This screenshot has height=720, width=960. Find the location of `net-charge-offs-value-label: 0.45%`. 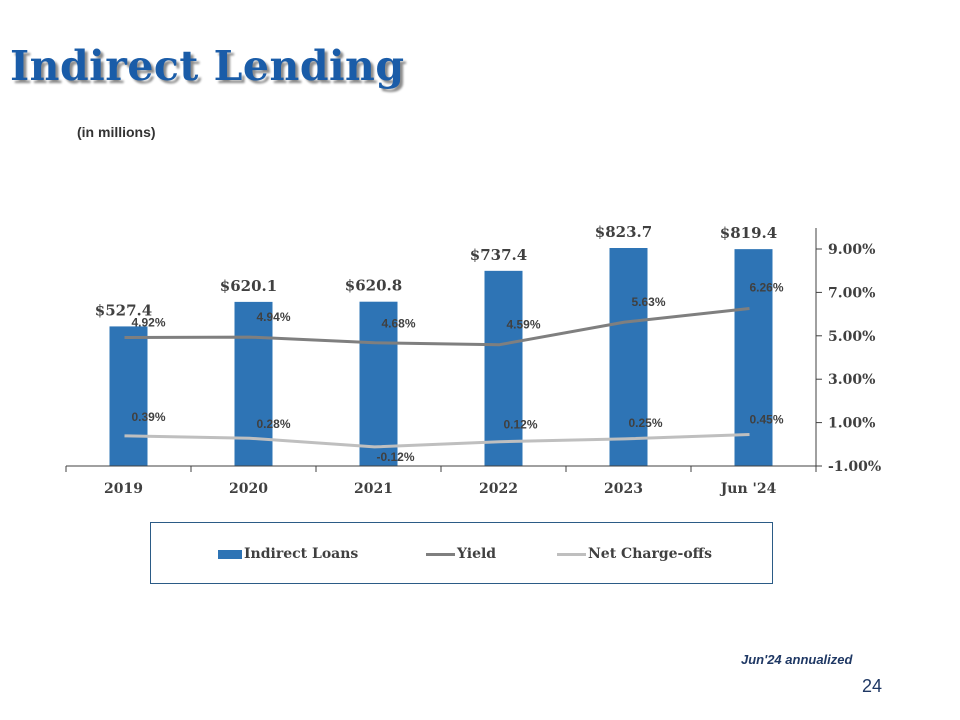

net-charge-offs-value-label: 0.45% is located at coordinates (766, 420).